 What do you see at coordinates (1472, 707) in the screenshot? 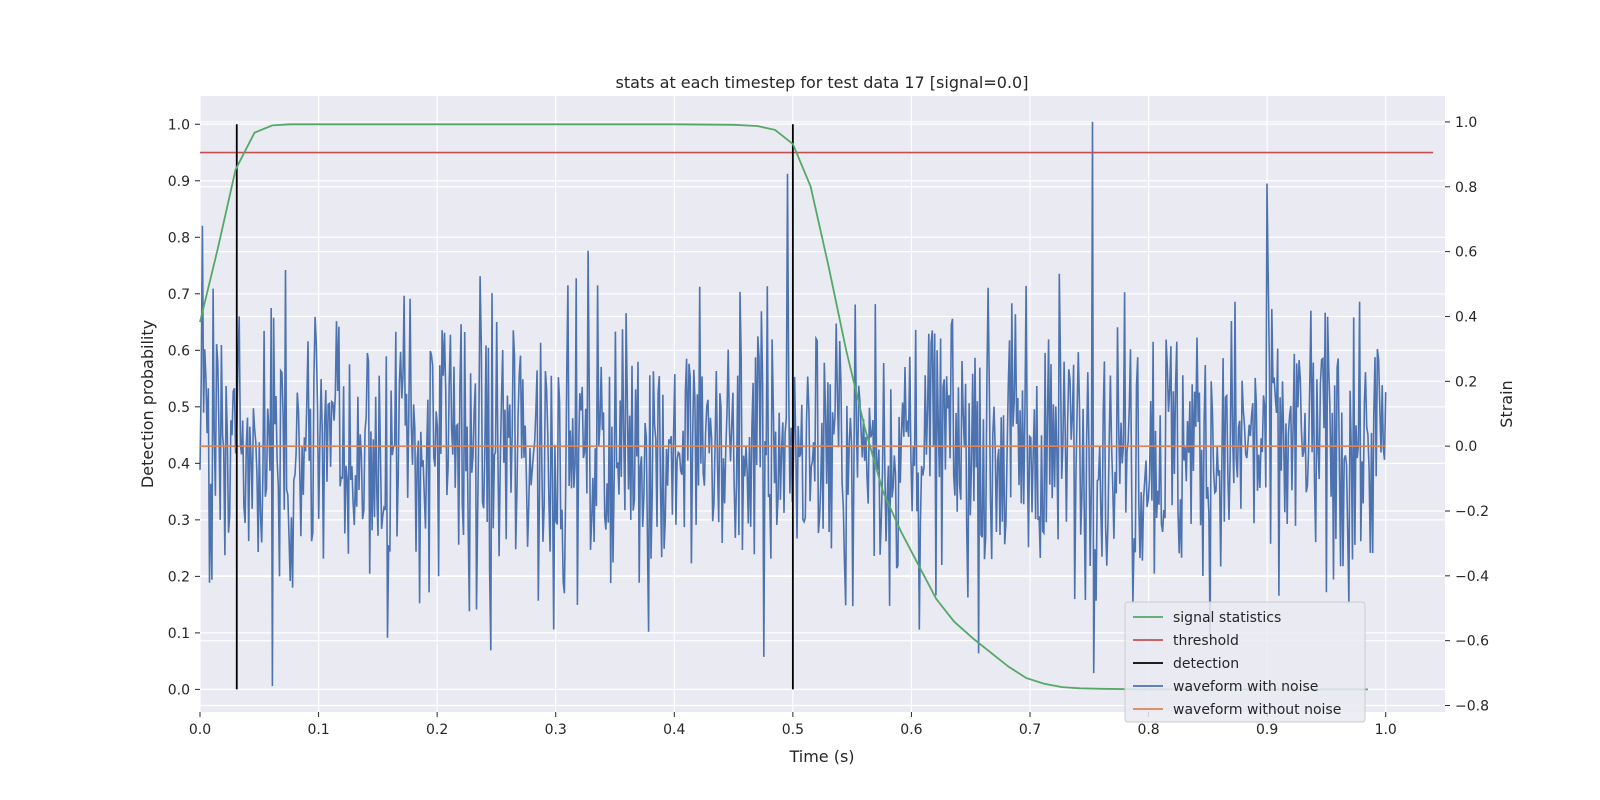
I see `y2-tick-label: −0.8` at bounding box center [1472, 707].